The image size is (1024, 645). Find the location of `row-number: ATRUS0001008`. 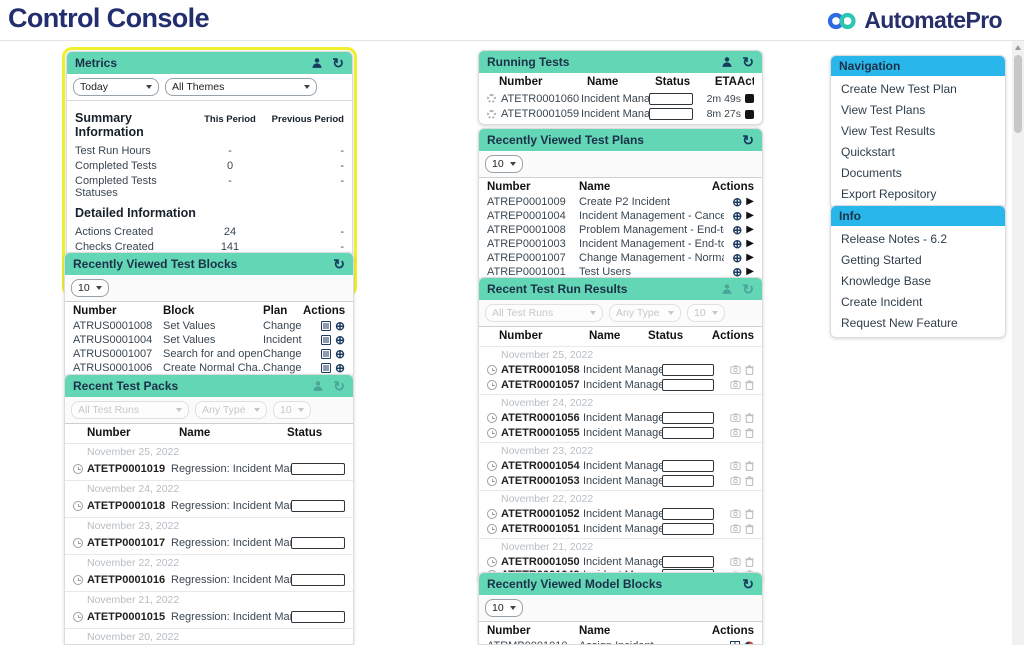

row-number: ATRUS0001008 is located at coordinates (113, 326).